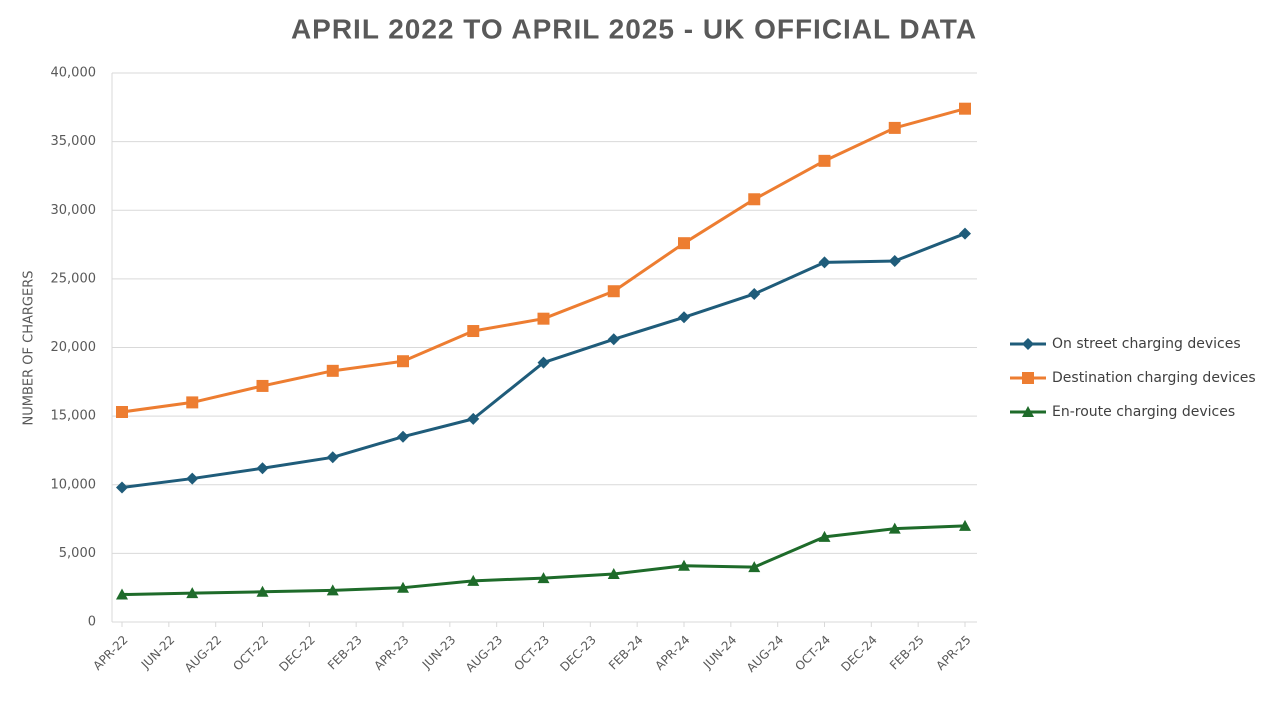  I want to click on x-tick-label: AUG-22, so click(203, 654).